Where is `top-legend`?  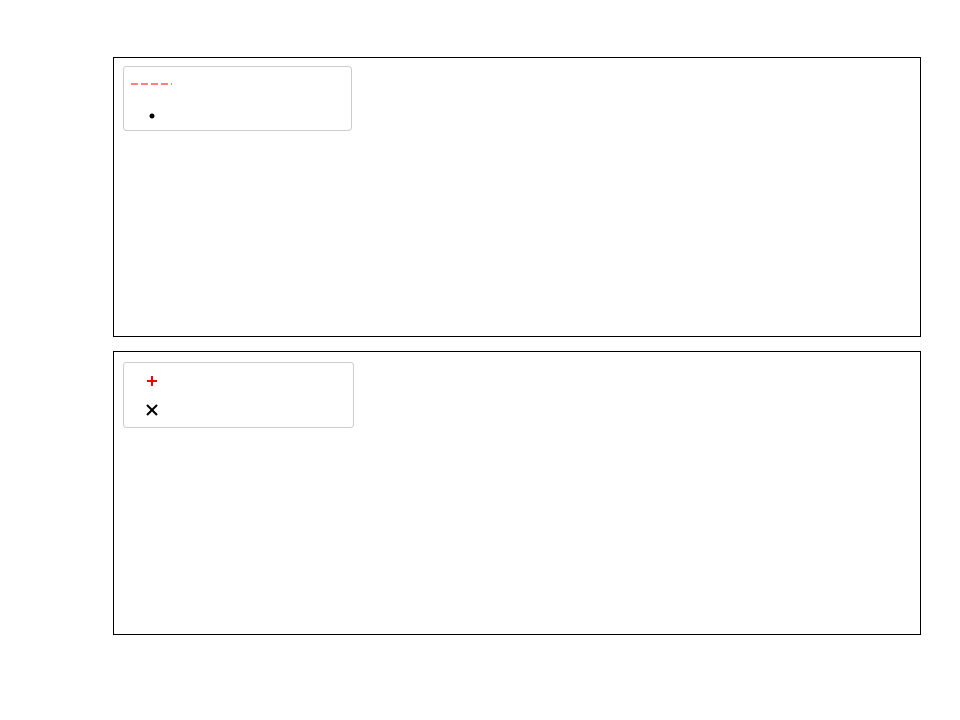 top-legend is located at coordinates (237, 98).